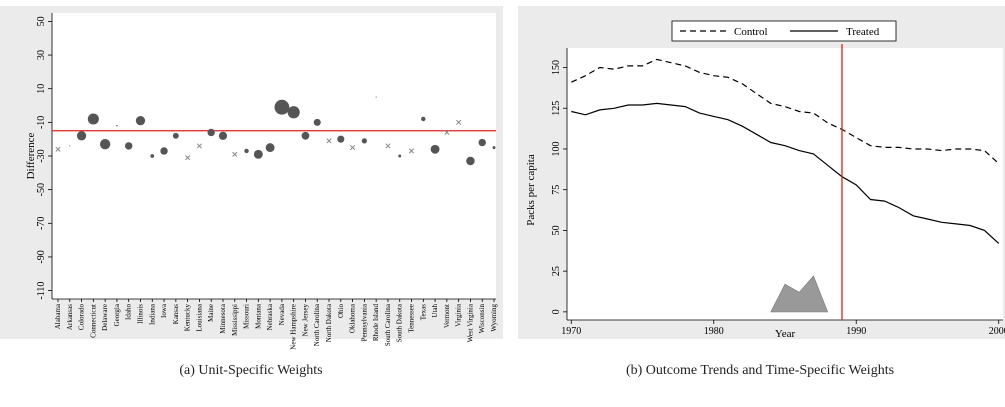 The width and height of the screenshot is (1005, 407). I want to click on y-tick-label: -90, so click(41, 256).